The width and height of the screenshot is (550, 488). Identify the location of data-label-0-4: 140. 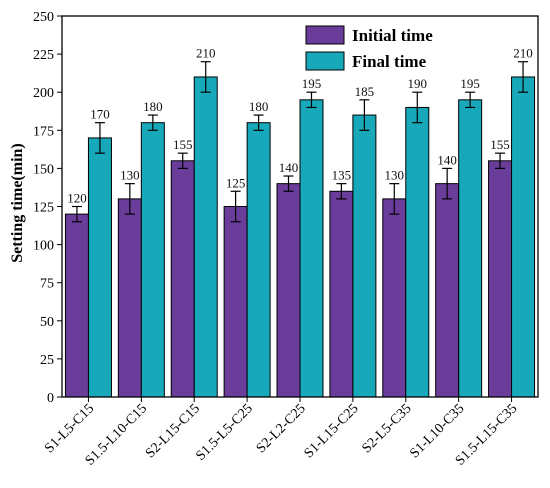
(289, 167).